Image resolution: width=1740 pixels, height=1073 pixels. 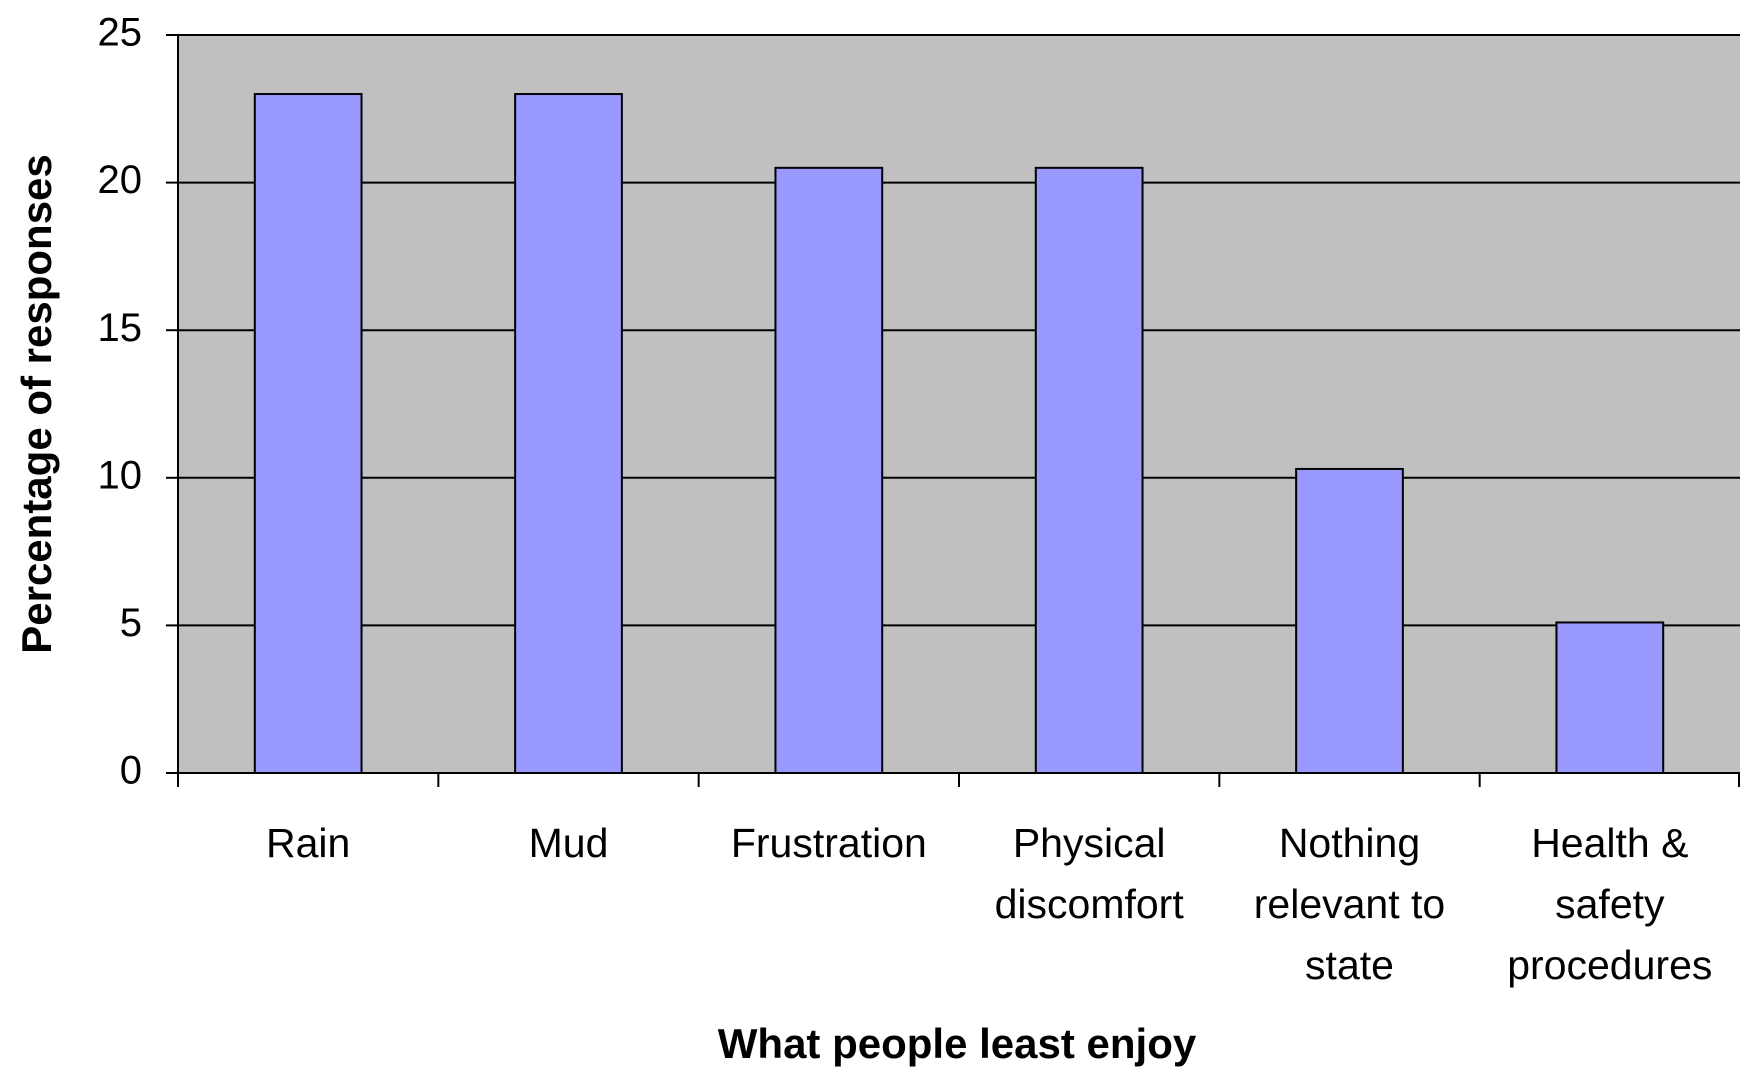 What do you see at coordinates (308, 843) in the screenshot?
I see `x-tick-label: Rain` at bounding box center [308, 843].